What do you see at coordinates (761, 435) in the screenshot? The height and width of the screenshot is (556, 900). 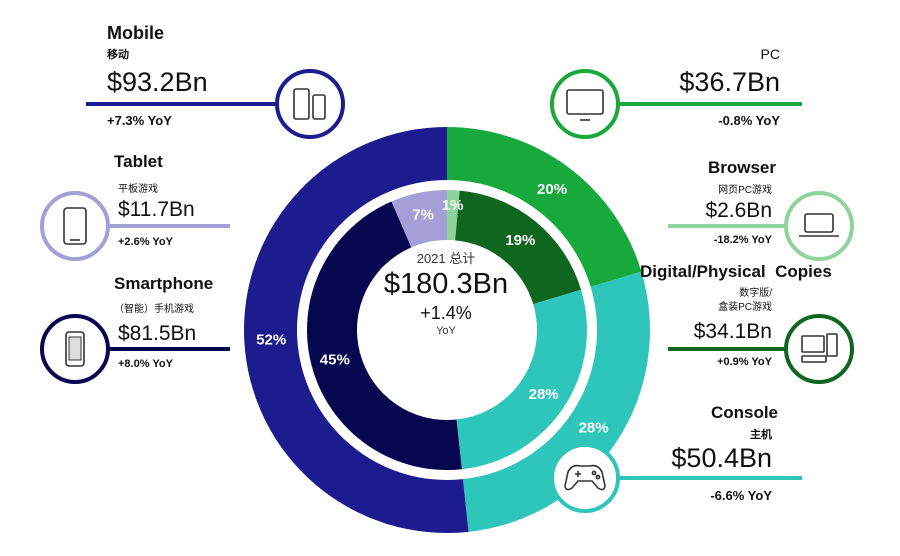 I see `console-cn: 主机` at bounding box center [761, 435].